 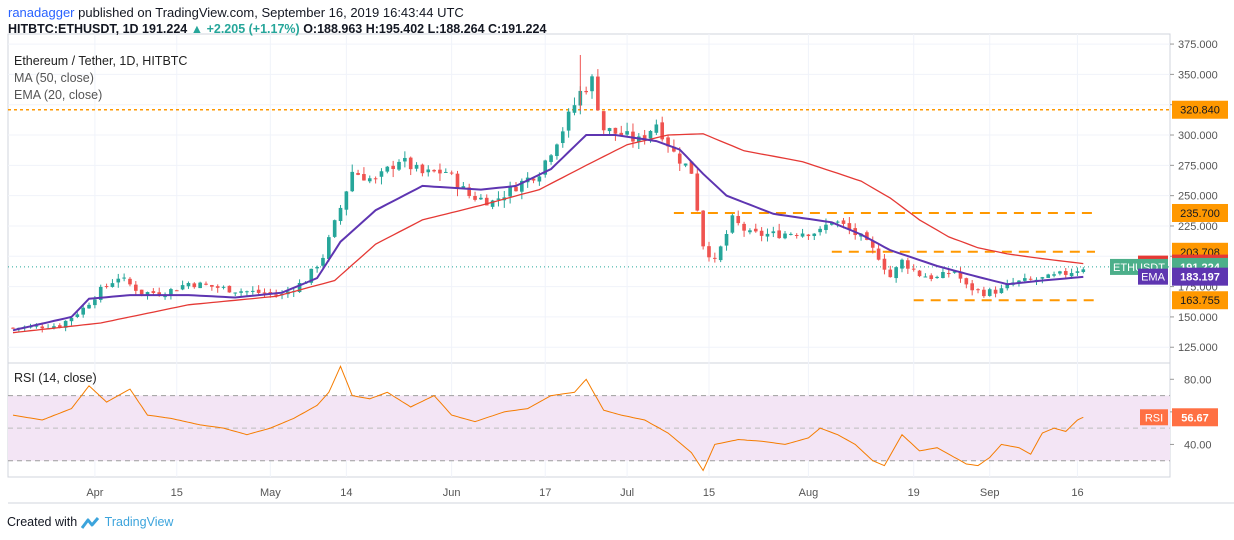 I want to click on price-change-value: +2.205 (+1.17%), so click(x=253, y=29).